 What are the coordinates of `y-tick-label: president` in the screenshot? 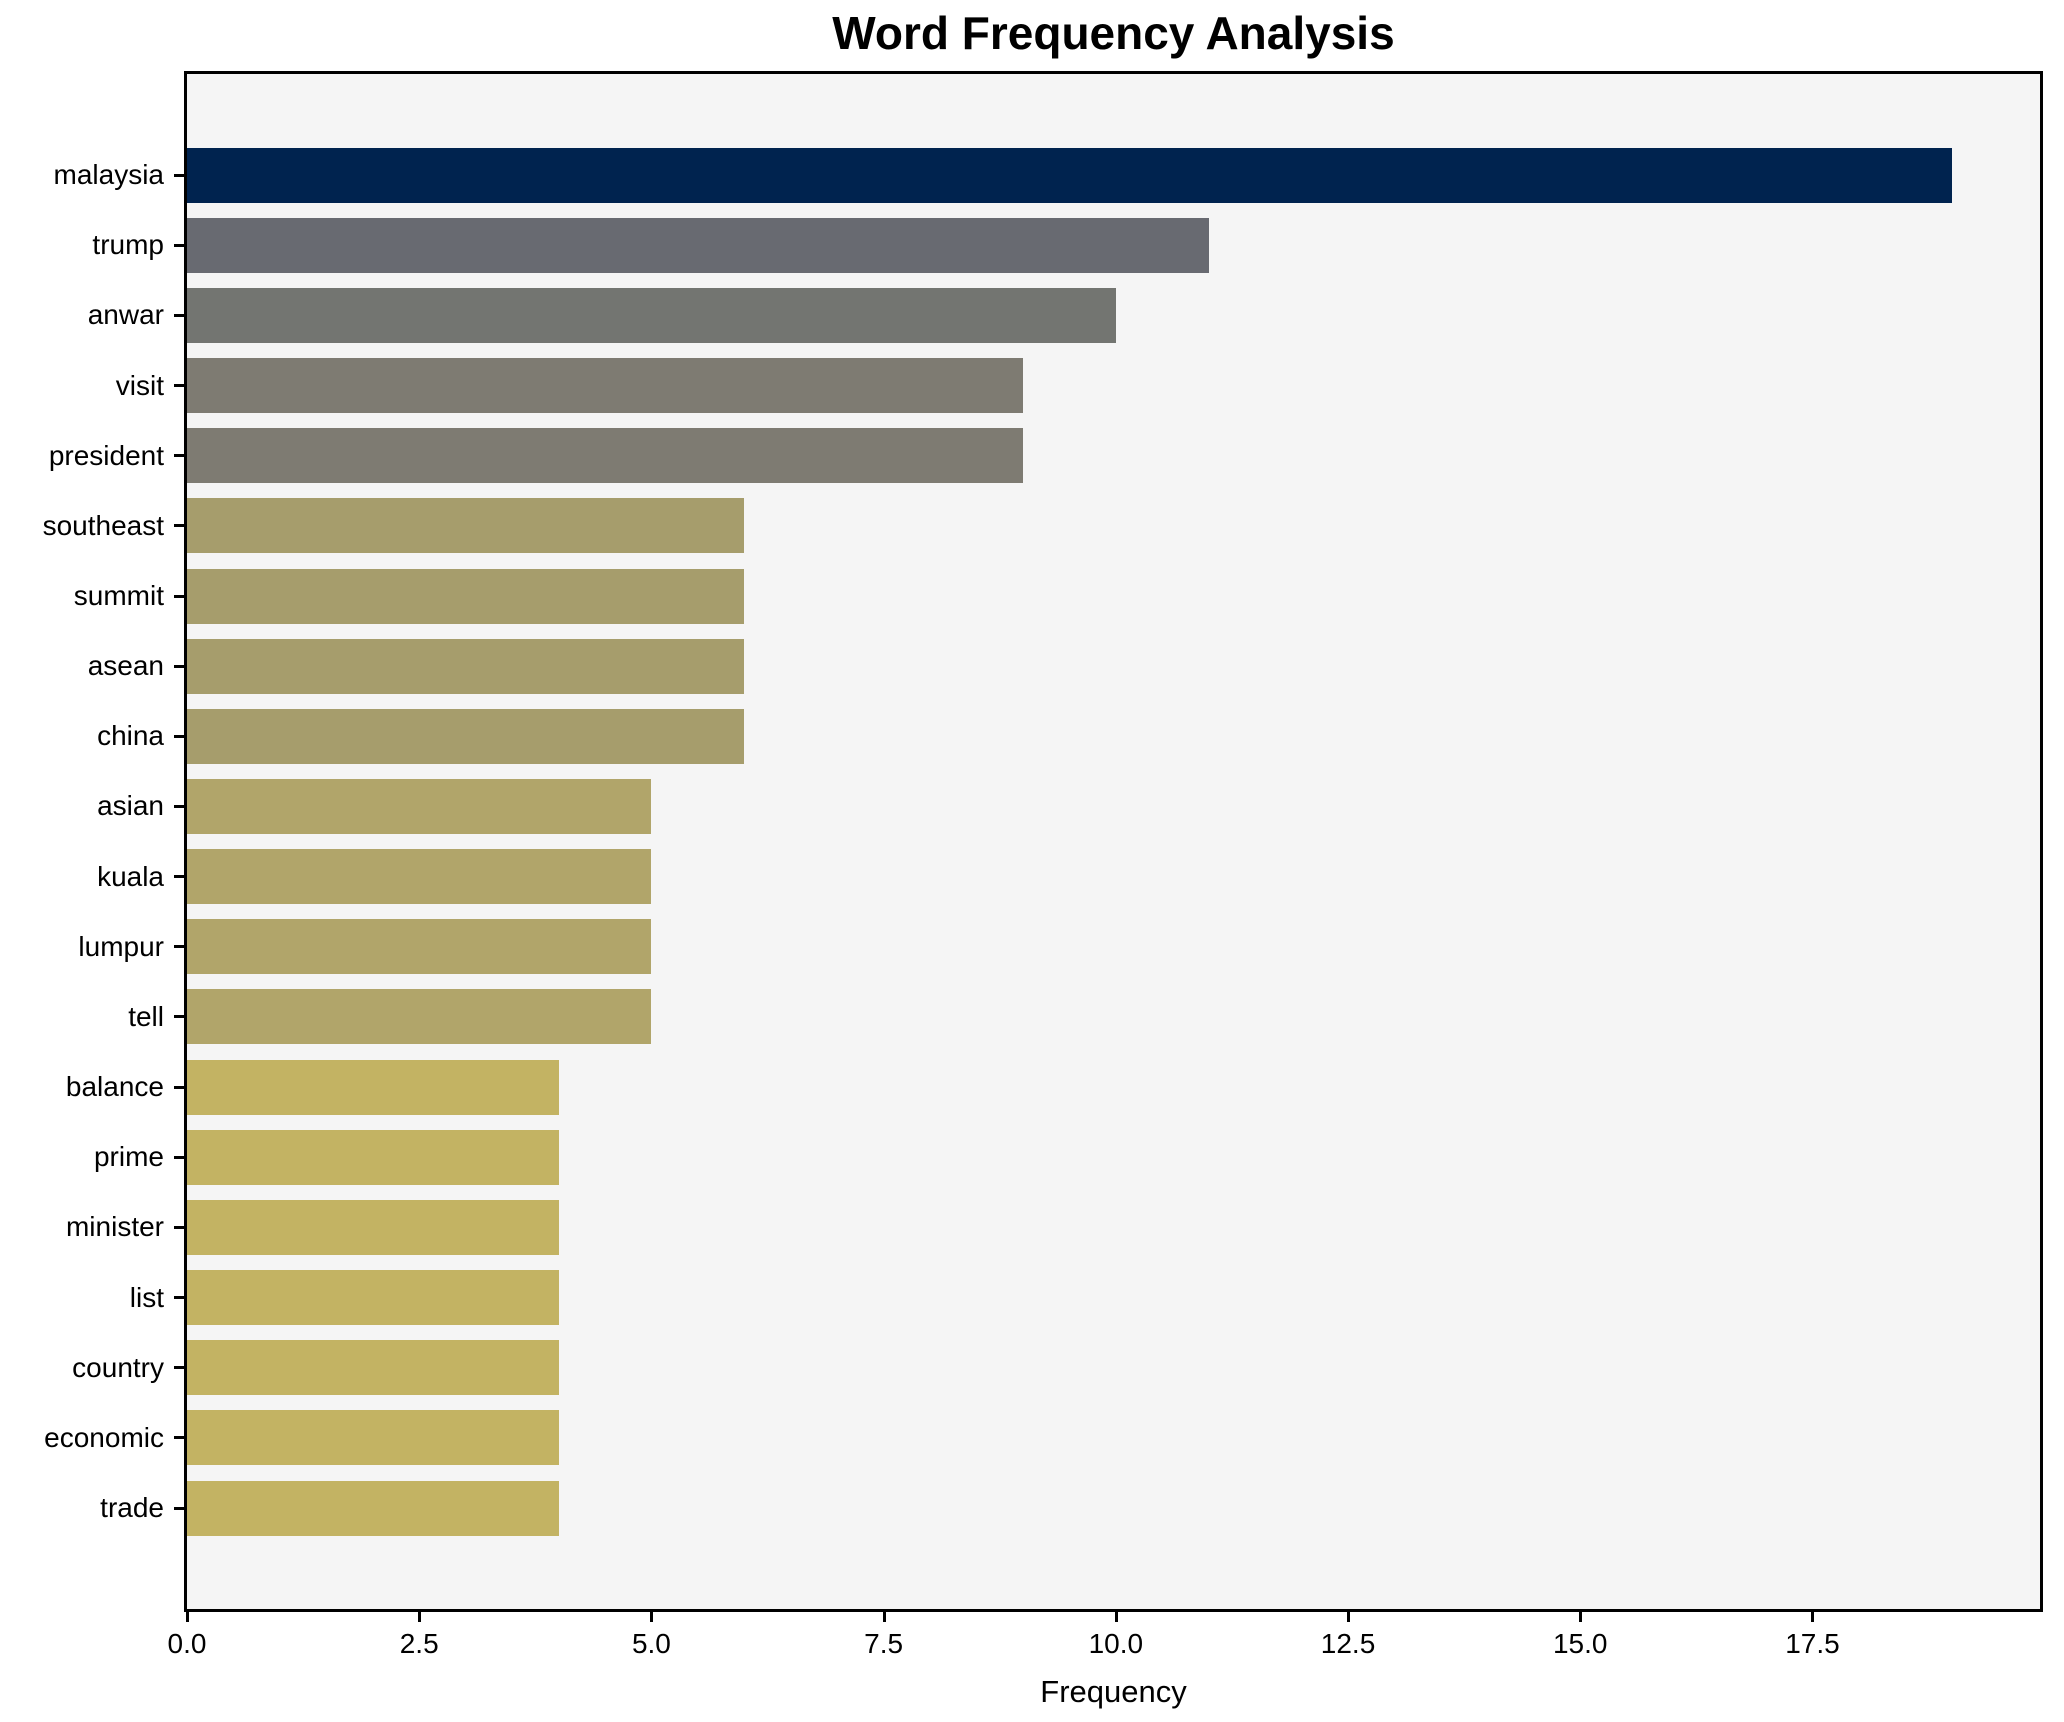 It's located at (106, 455).